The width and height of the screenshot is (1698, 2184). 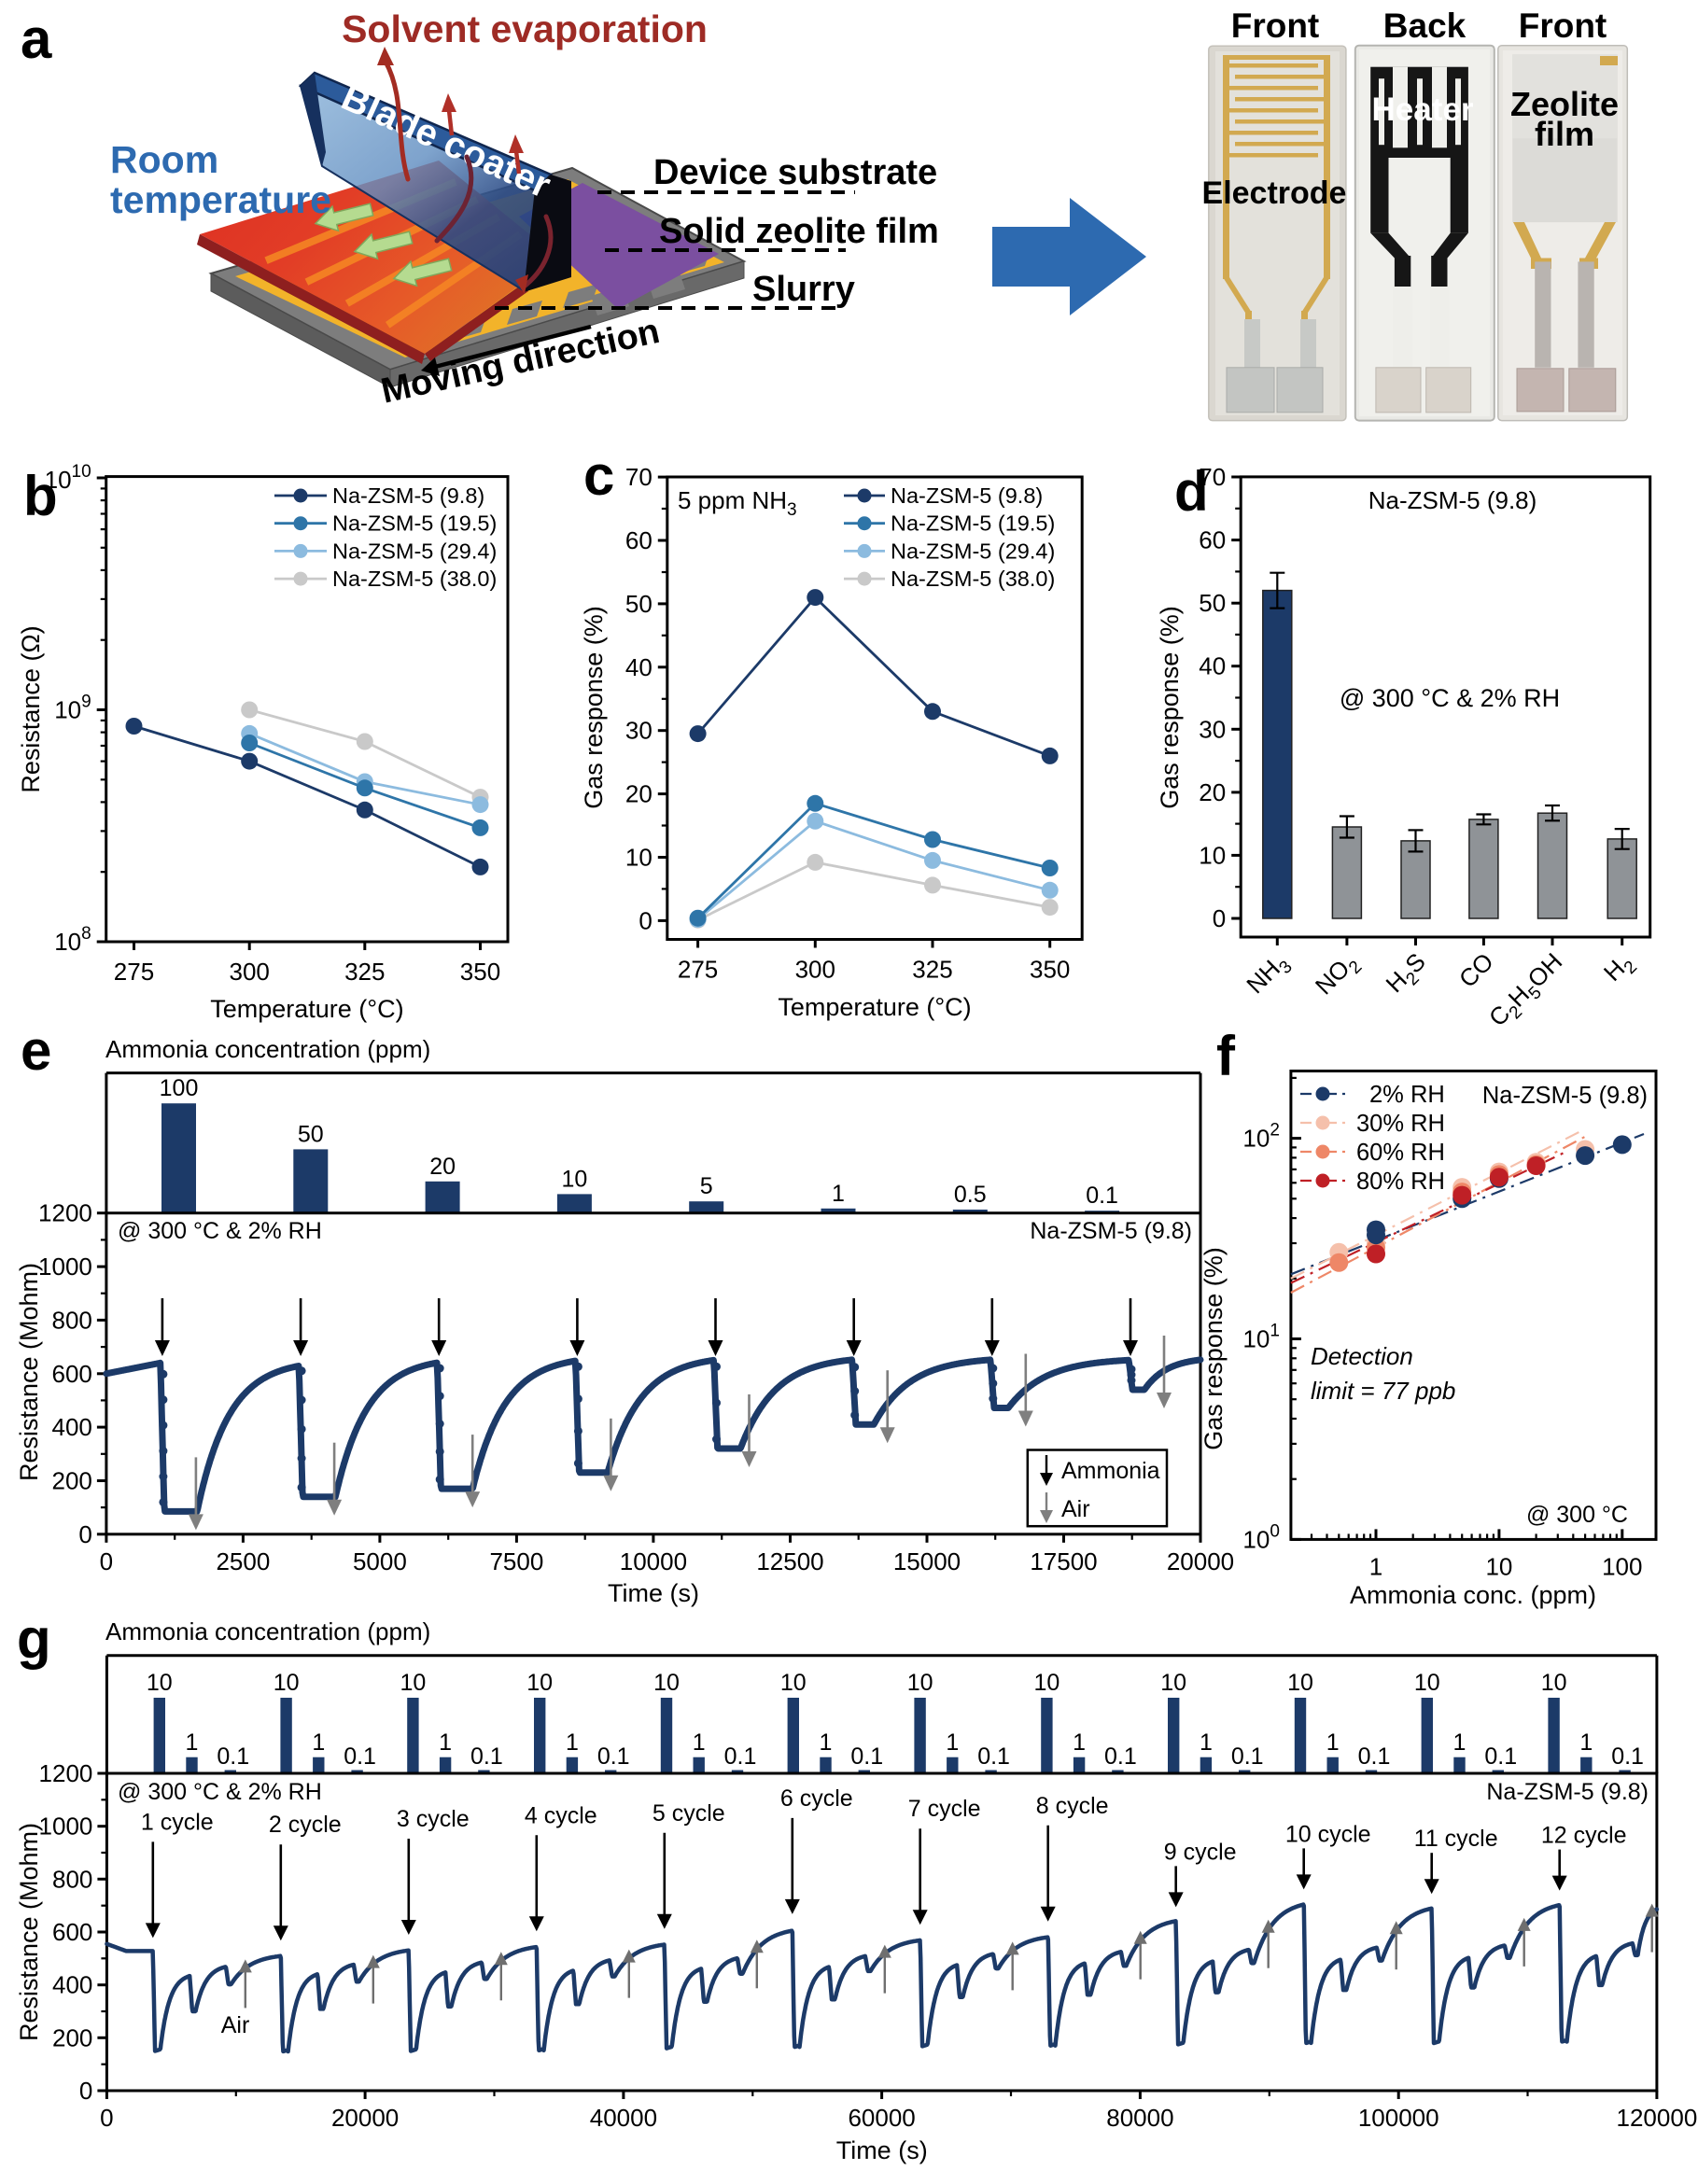 I want to click on svg-text: Gas response (%), so click(x=1170, y=707).